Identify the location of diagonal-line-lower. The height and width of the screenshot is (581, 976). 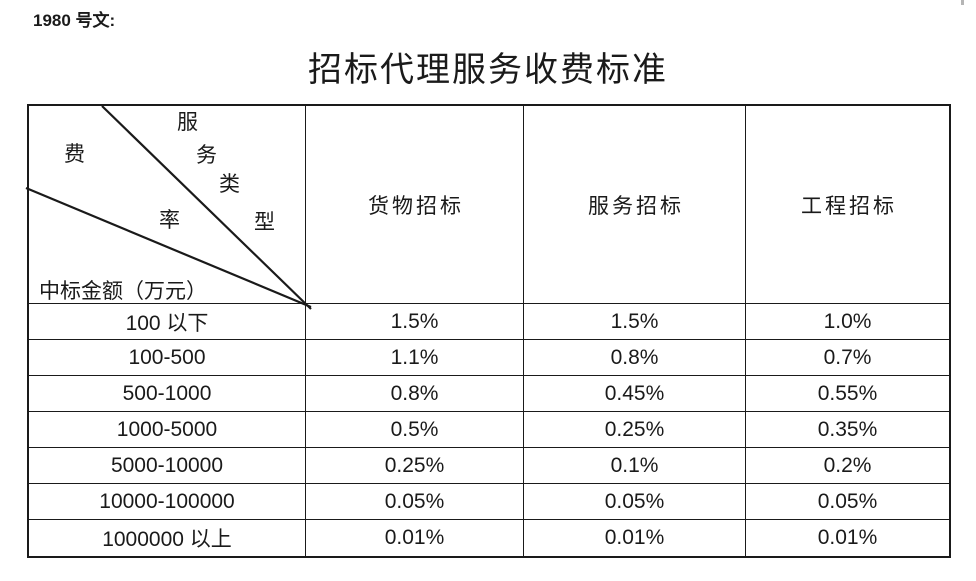
(168, 247).